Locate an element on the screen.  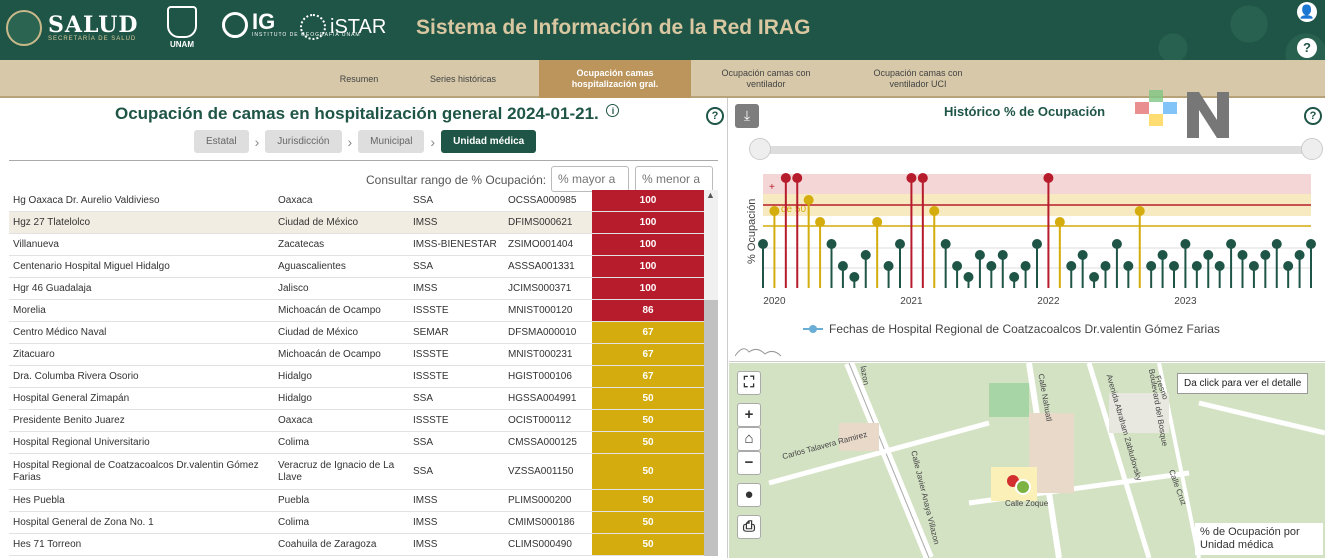
breadcrumb-jurisdiccion: Jurisdicción is located at coordinates (303, 141).